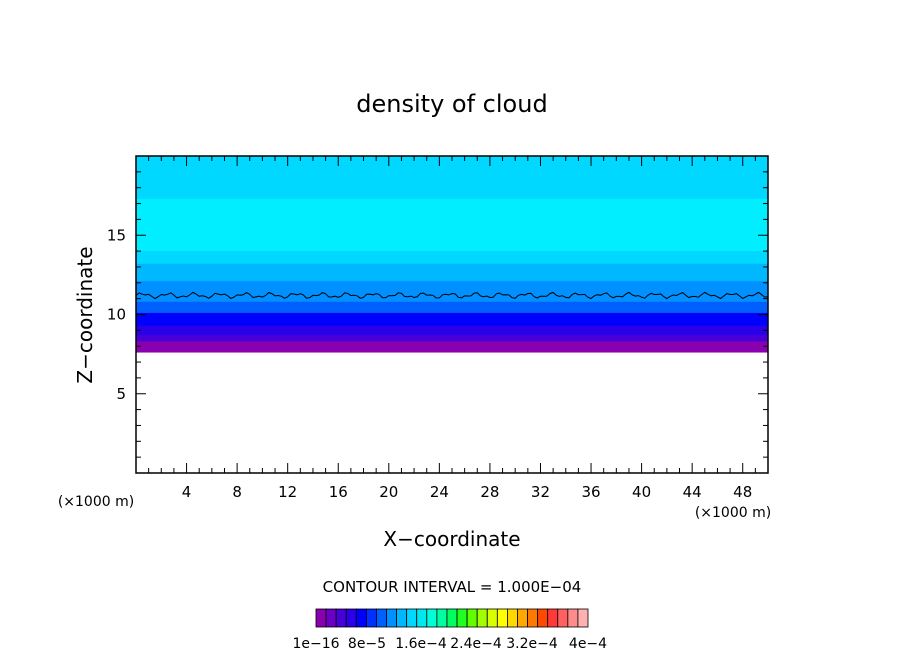  Describe the element at coordinates (489, 492) in the screenshot. I see `x-tick-label: 28` at that location.